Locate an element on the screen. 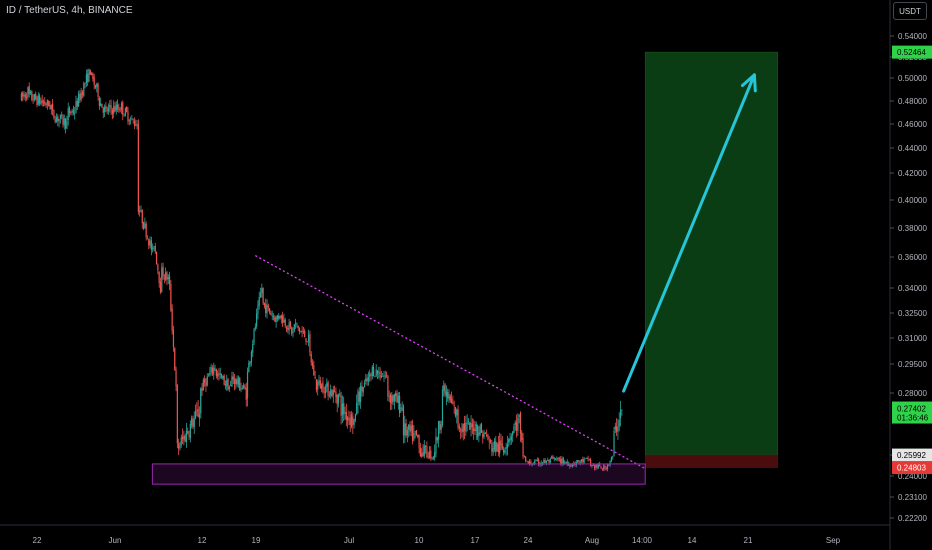 The image size is (932, 550). currency-button: USDT is located at coordinates (910, 11).